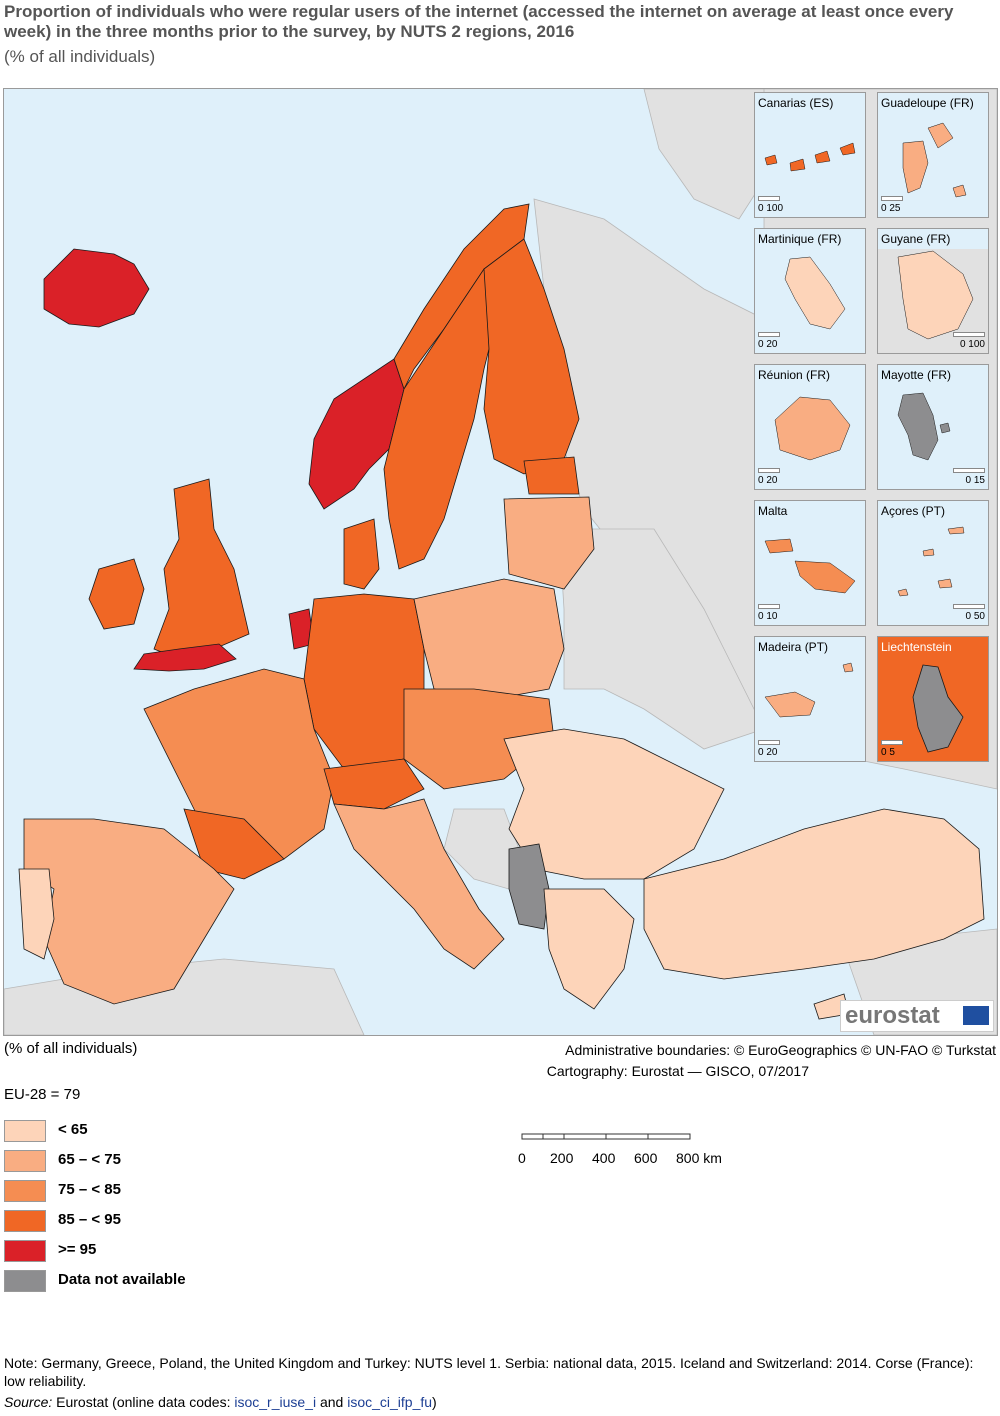 This screenshot has height=1416, width=1000. I want to click on legend-label: Data not available, so click(122, 1279).